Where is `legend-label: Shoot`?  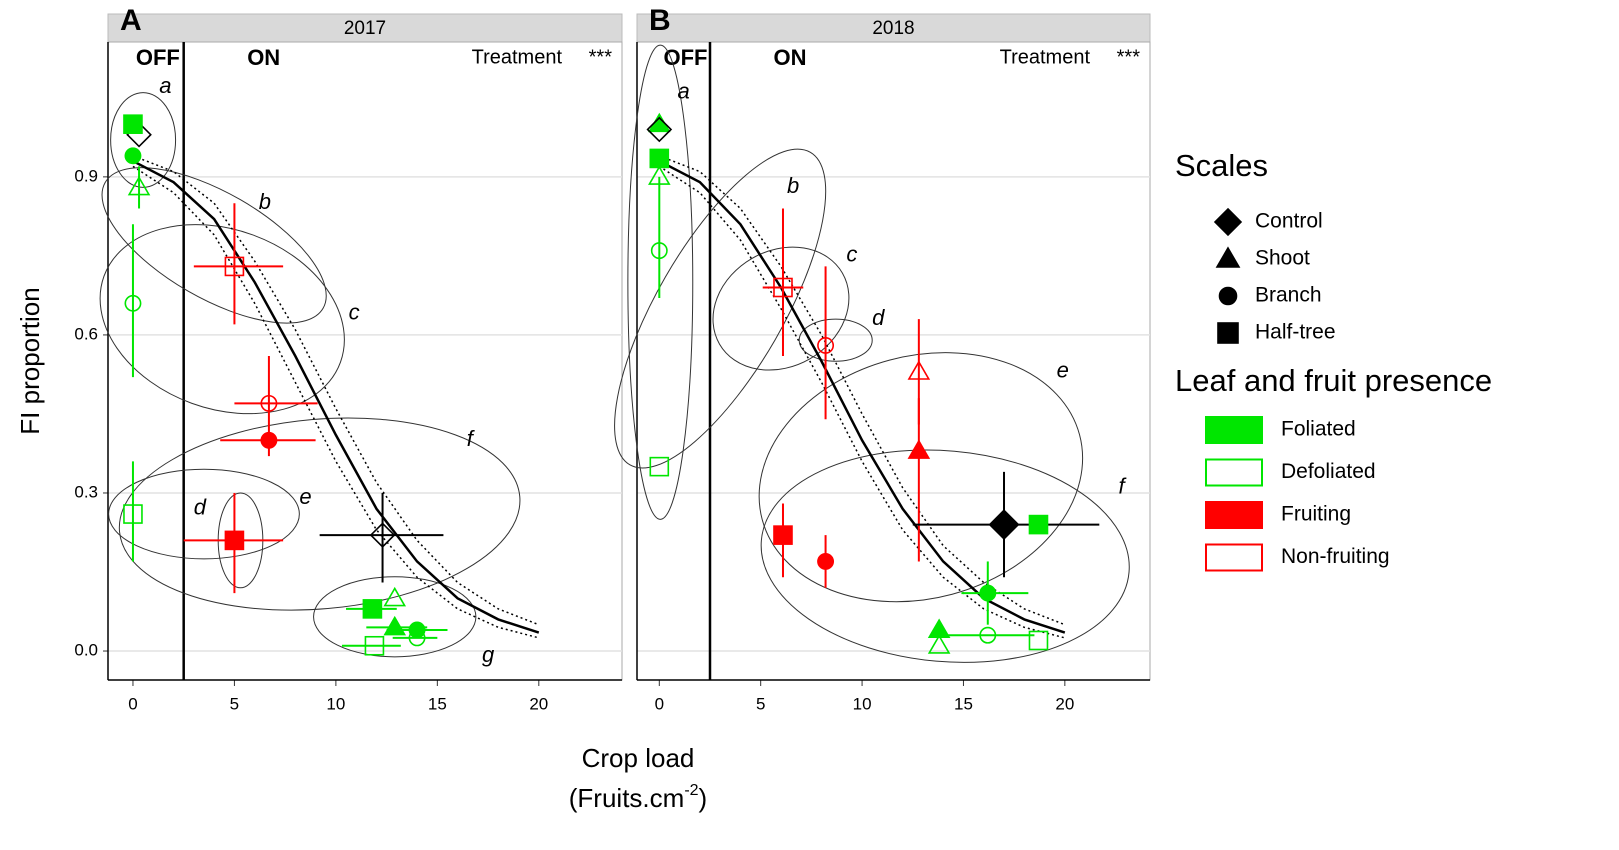 legend-label: Shoot is located at coordinates (1282, 258).